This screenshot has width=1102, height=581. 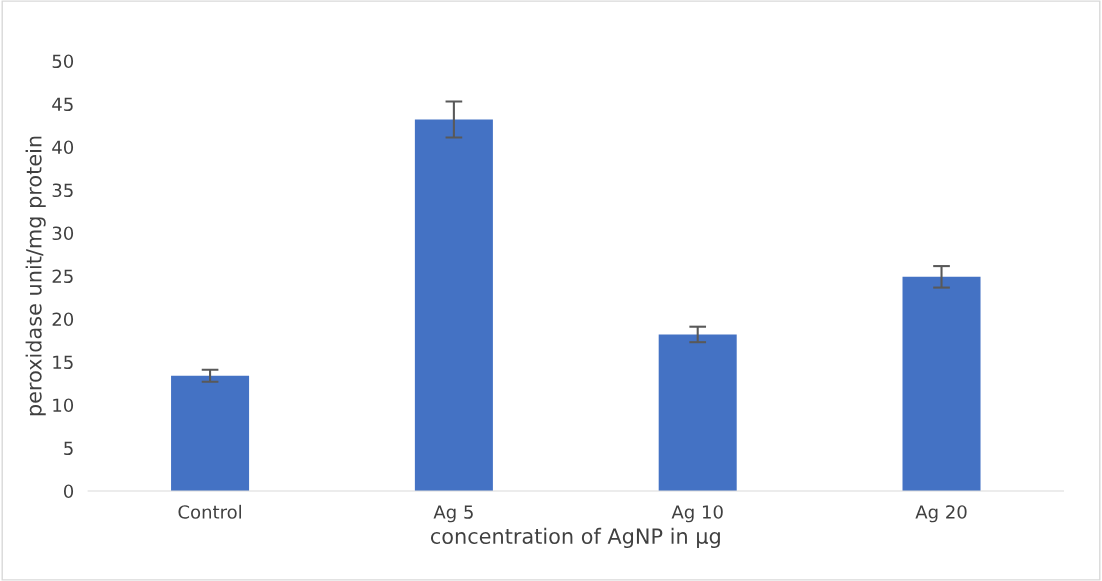 What do you see at coordinates (63, 233) in the screenshot?
I see `y-tick-label: 30` at bounding box center [63, 233].